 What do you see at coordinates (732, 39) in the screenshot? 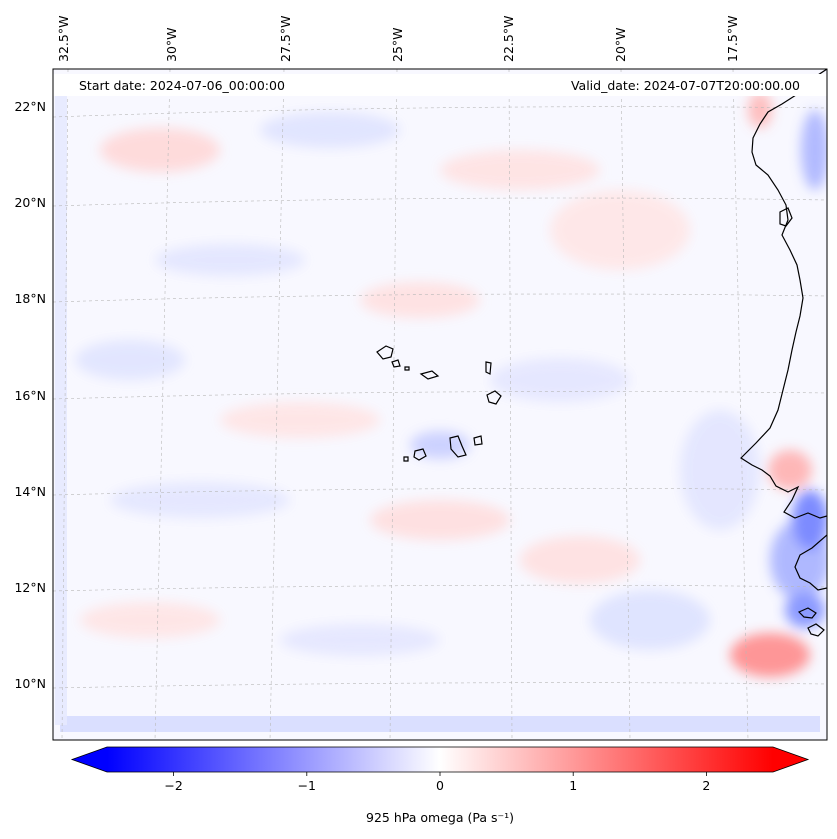
I see `lon-label: 17.5°W` at bounding box center [732, 39].